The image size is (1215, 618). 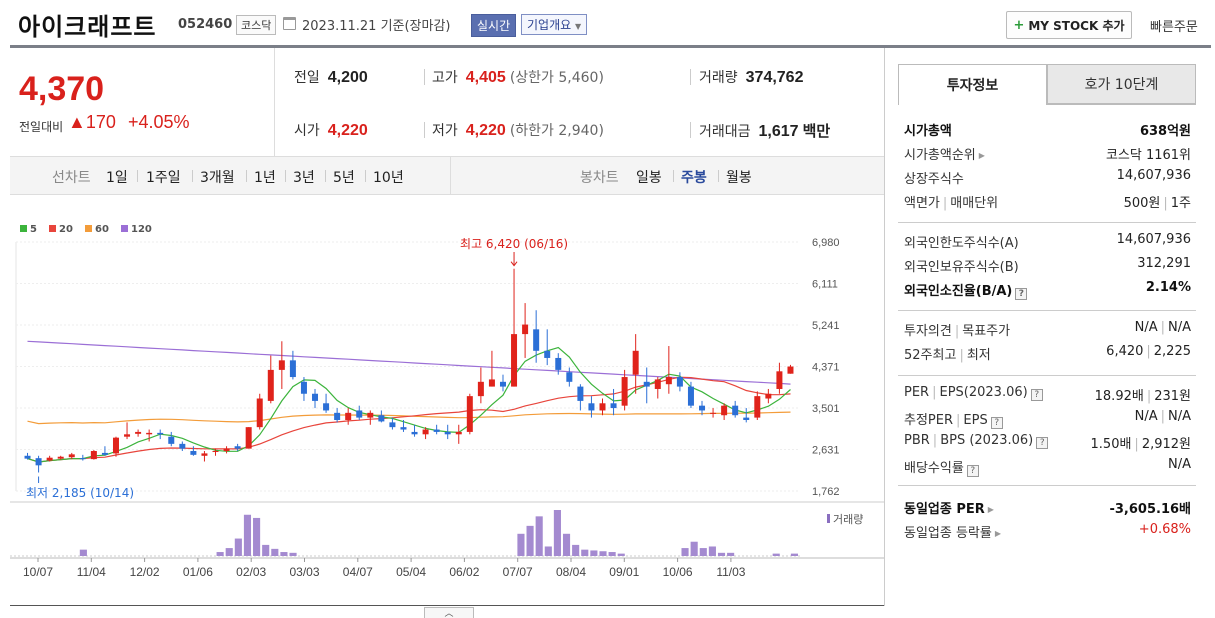 What do you see at coordinates (71, 178) in the screenshot?
I see `line-chart-label: 선차트` at bounding box center [71, 178].